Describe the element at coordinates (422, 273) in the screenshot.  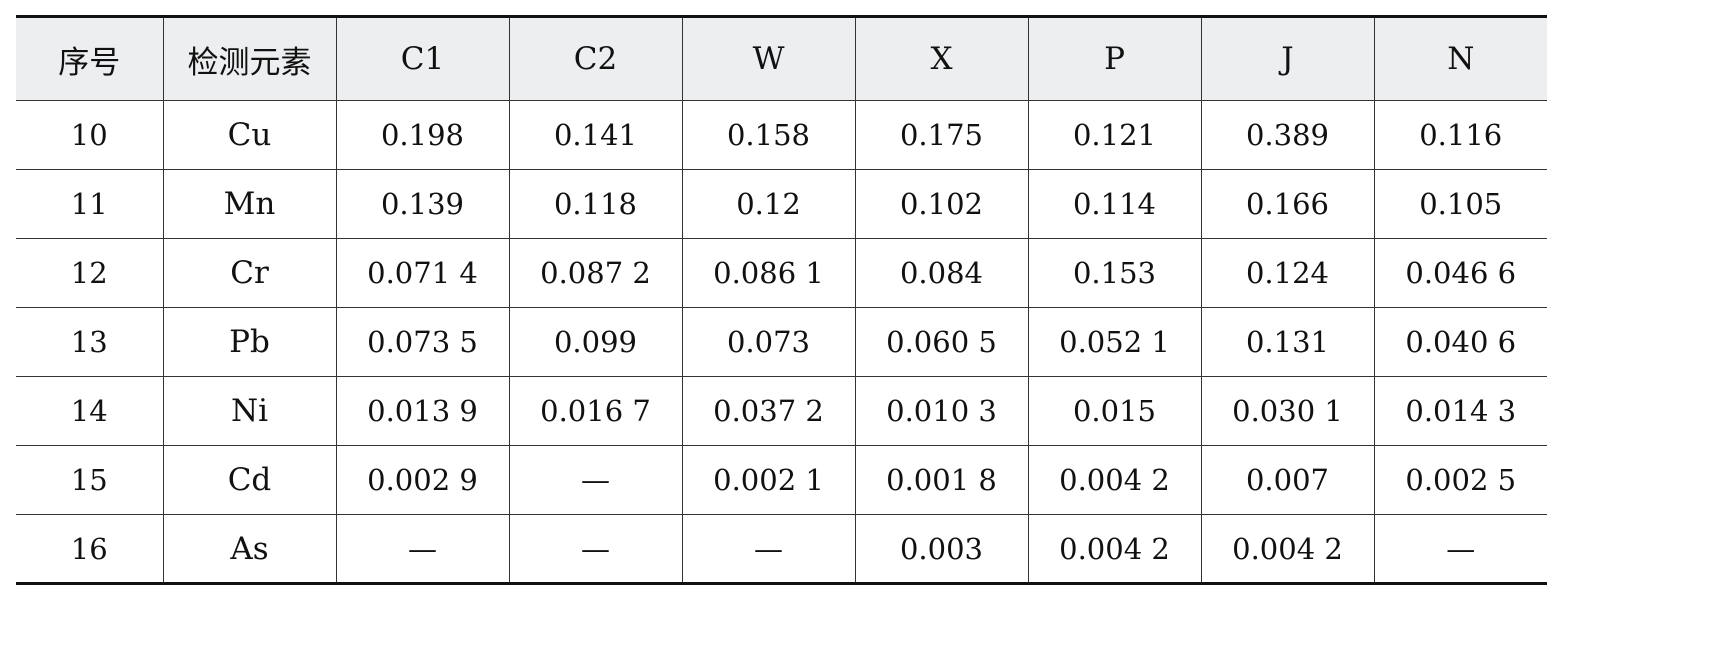
I see `cell-value: 0.071 4` at that location.